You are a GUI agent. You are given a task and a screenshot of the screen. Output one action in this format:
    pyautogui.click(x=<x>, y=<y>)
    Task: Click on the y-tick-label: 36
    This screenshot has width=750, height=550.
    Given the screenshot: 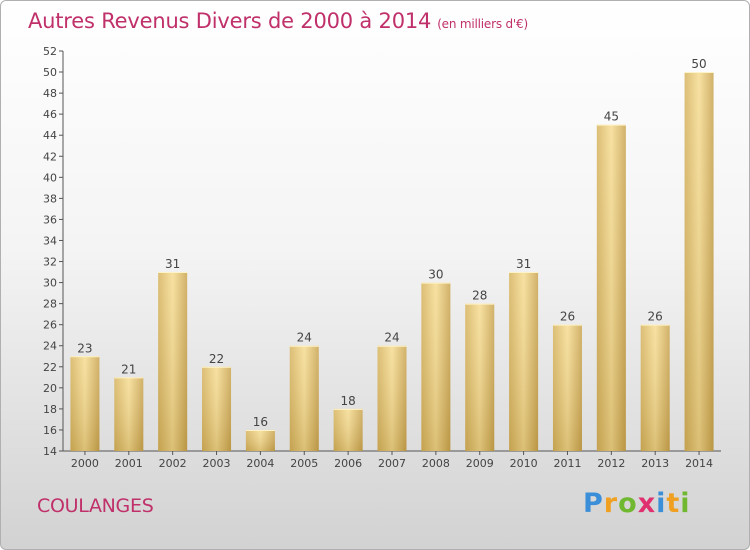 What is the action you would take?
    pyautogui.click(x=50, y=219)
    